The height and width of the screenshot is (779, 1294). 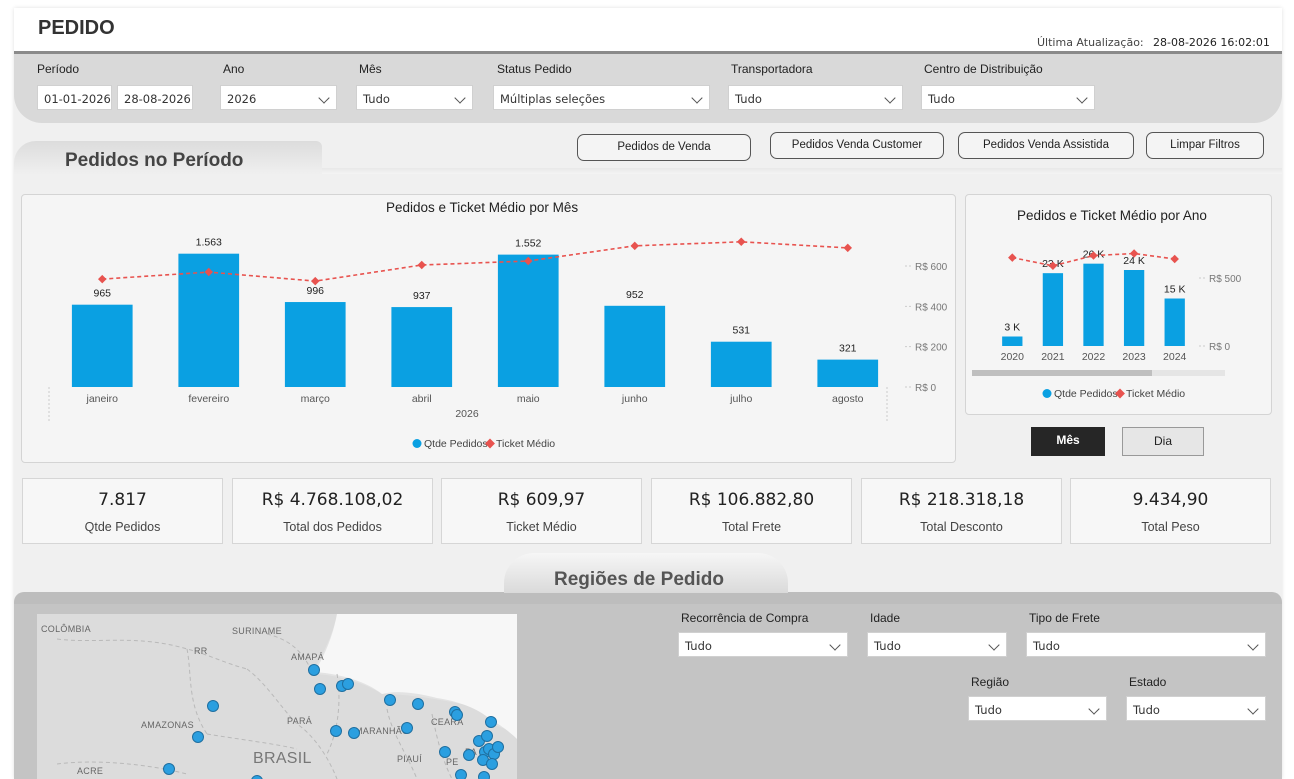 I want to click on bar-data-label: 1.563, so click(x=209, y=243).